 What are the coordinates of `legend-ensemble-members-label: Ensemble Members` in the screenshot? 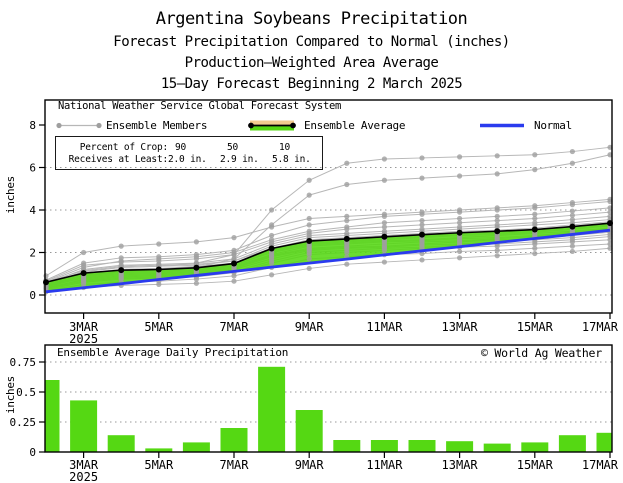 It's located at (157, 125).